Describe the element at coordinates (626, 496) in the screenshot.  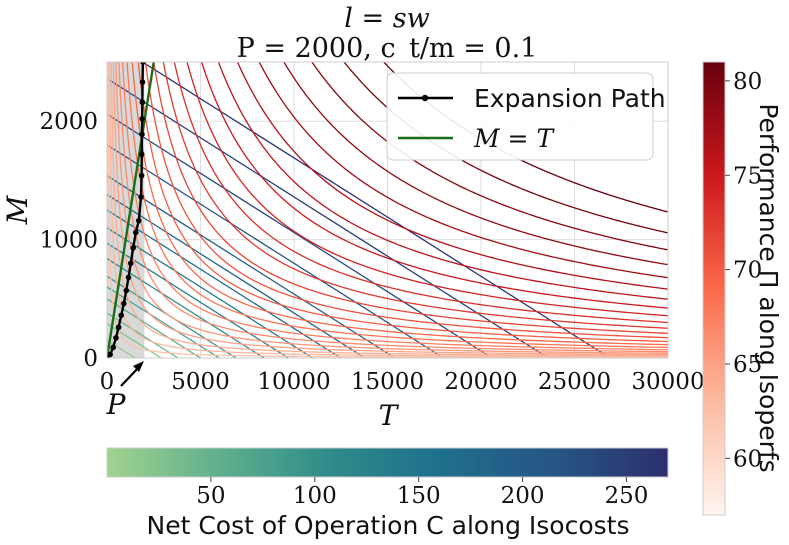
I see `colorbar-cost-tick-label: 250` at that location.